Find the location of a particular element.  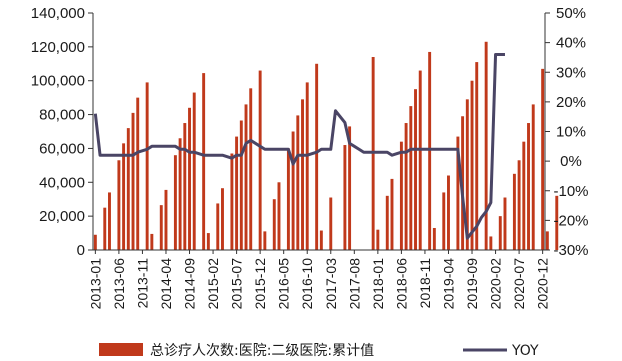

x-tick-label: 2018-01 is located at coordinates (378, 284).